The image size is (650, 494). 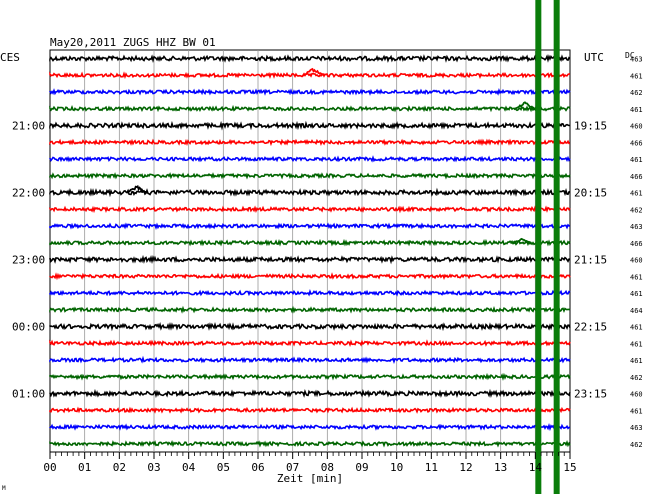 What do you see at coordinates (630, 55) in the screenshot?
I see `dc-label: DC` at bounding box center [630, 55].